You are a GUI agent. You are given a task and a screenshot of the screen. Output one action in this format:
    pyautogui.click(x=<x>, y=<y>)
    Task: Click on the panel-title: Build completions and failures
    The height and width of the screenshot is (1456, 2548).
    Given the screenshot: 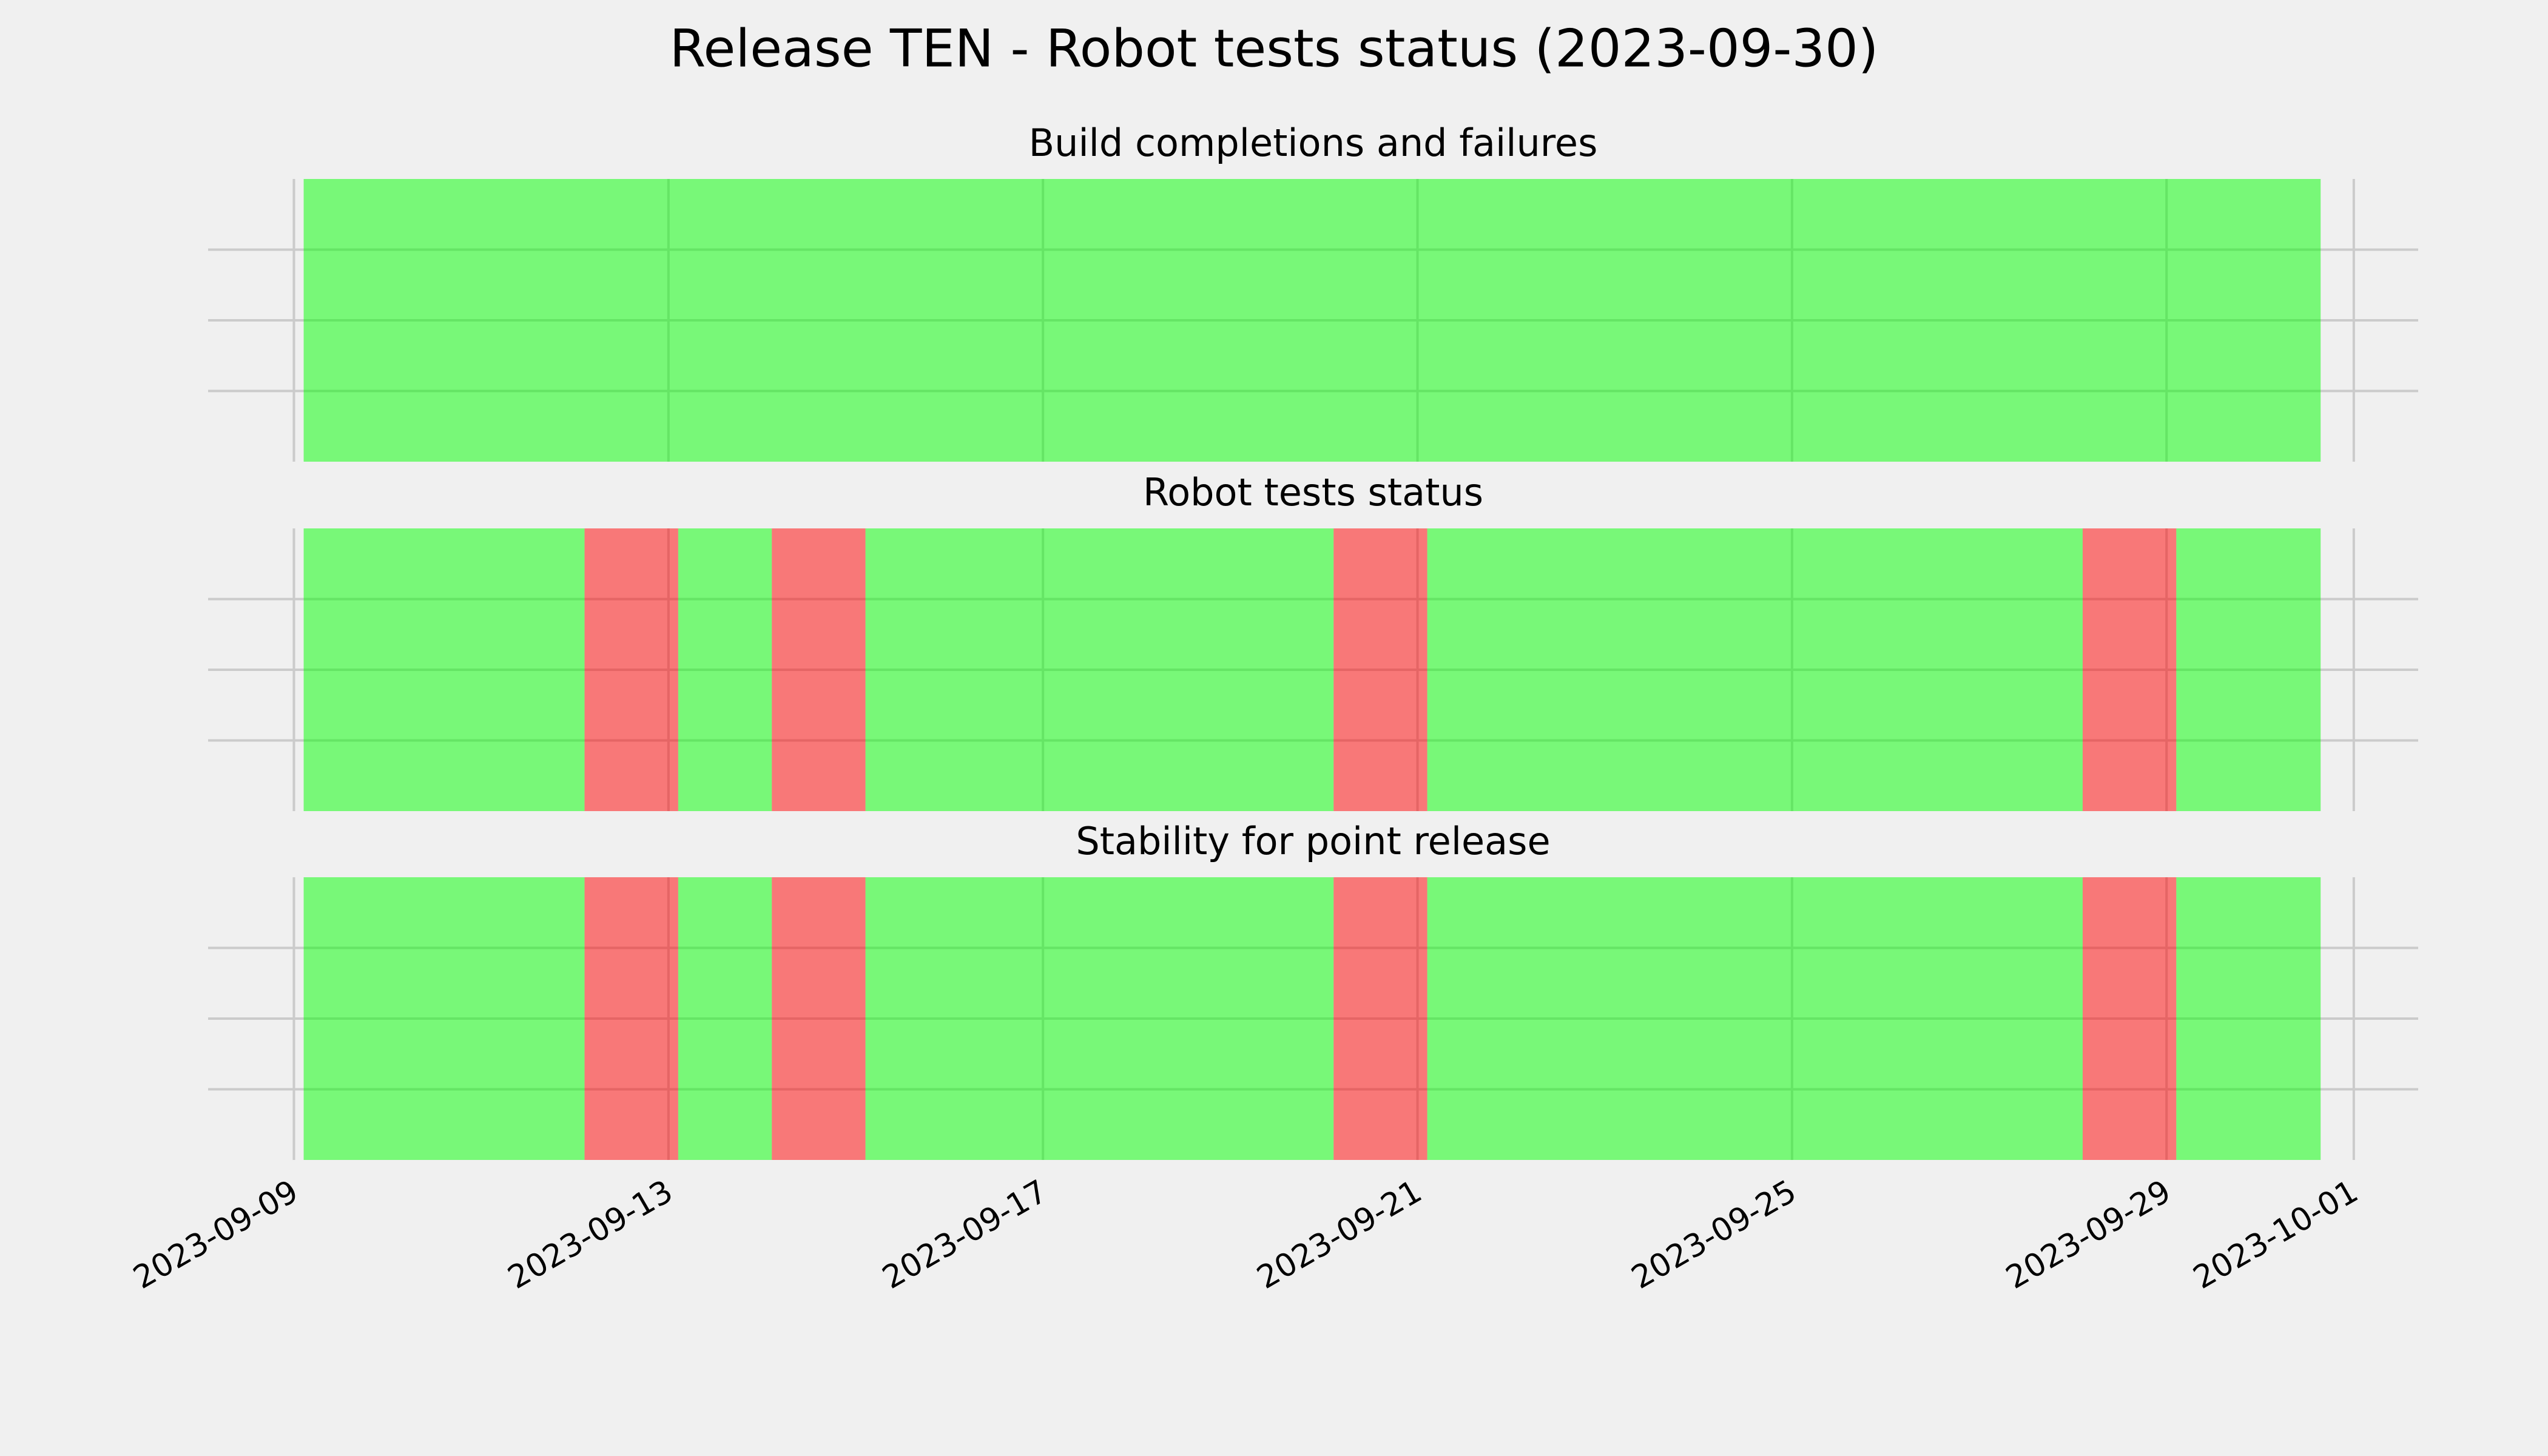 What is the action you would take?
    pyautogui.click(x=1313, y=143)
    